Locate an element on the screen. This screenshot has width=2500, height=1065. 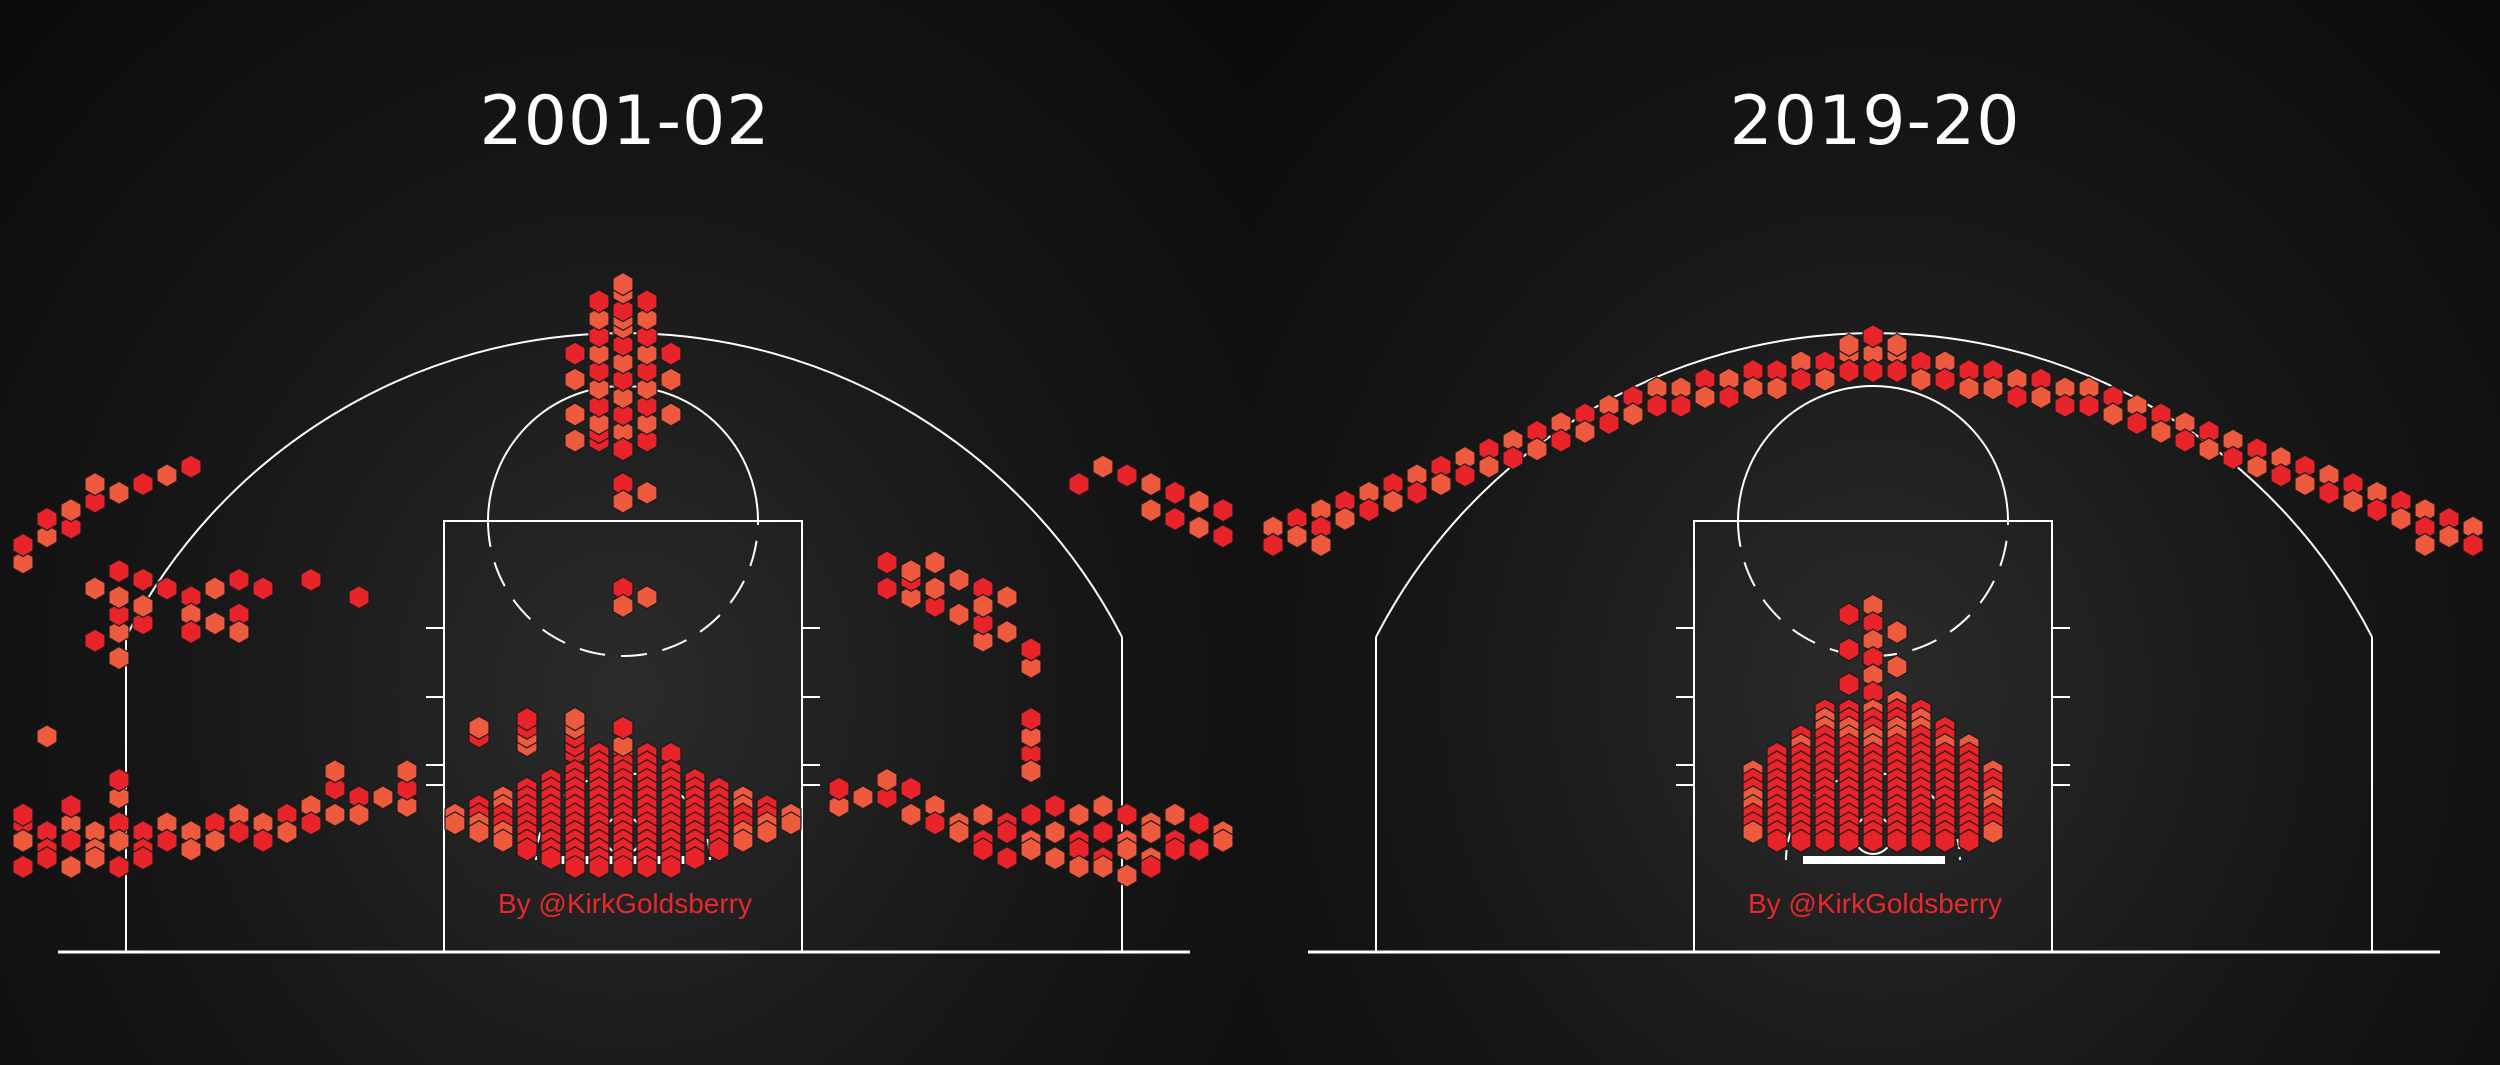
chart-title-left: 2001-02 is located at coordinates (625, 121).